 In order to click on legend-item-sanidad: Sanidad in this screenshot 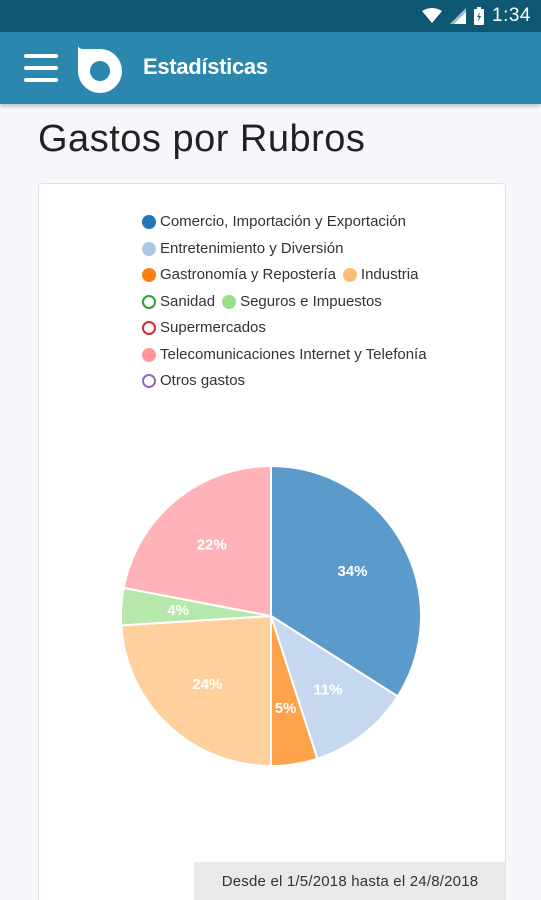, I will do `click(178, 302)`.